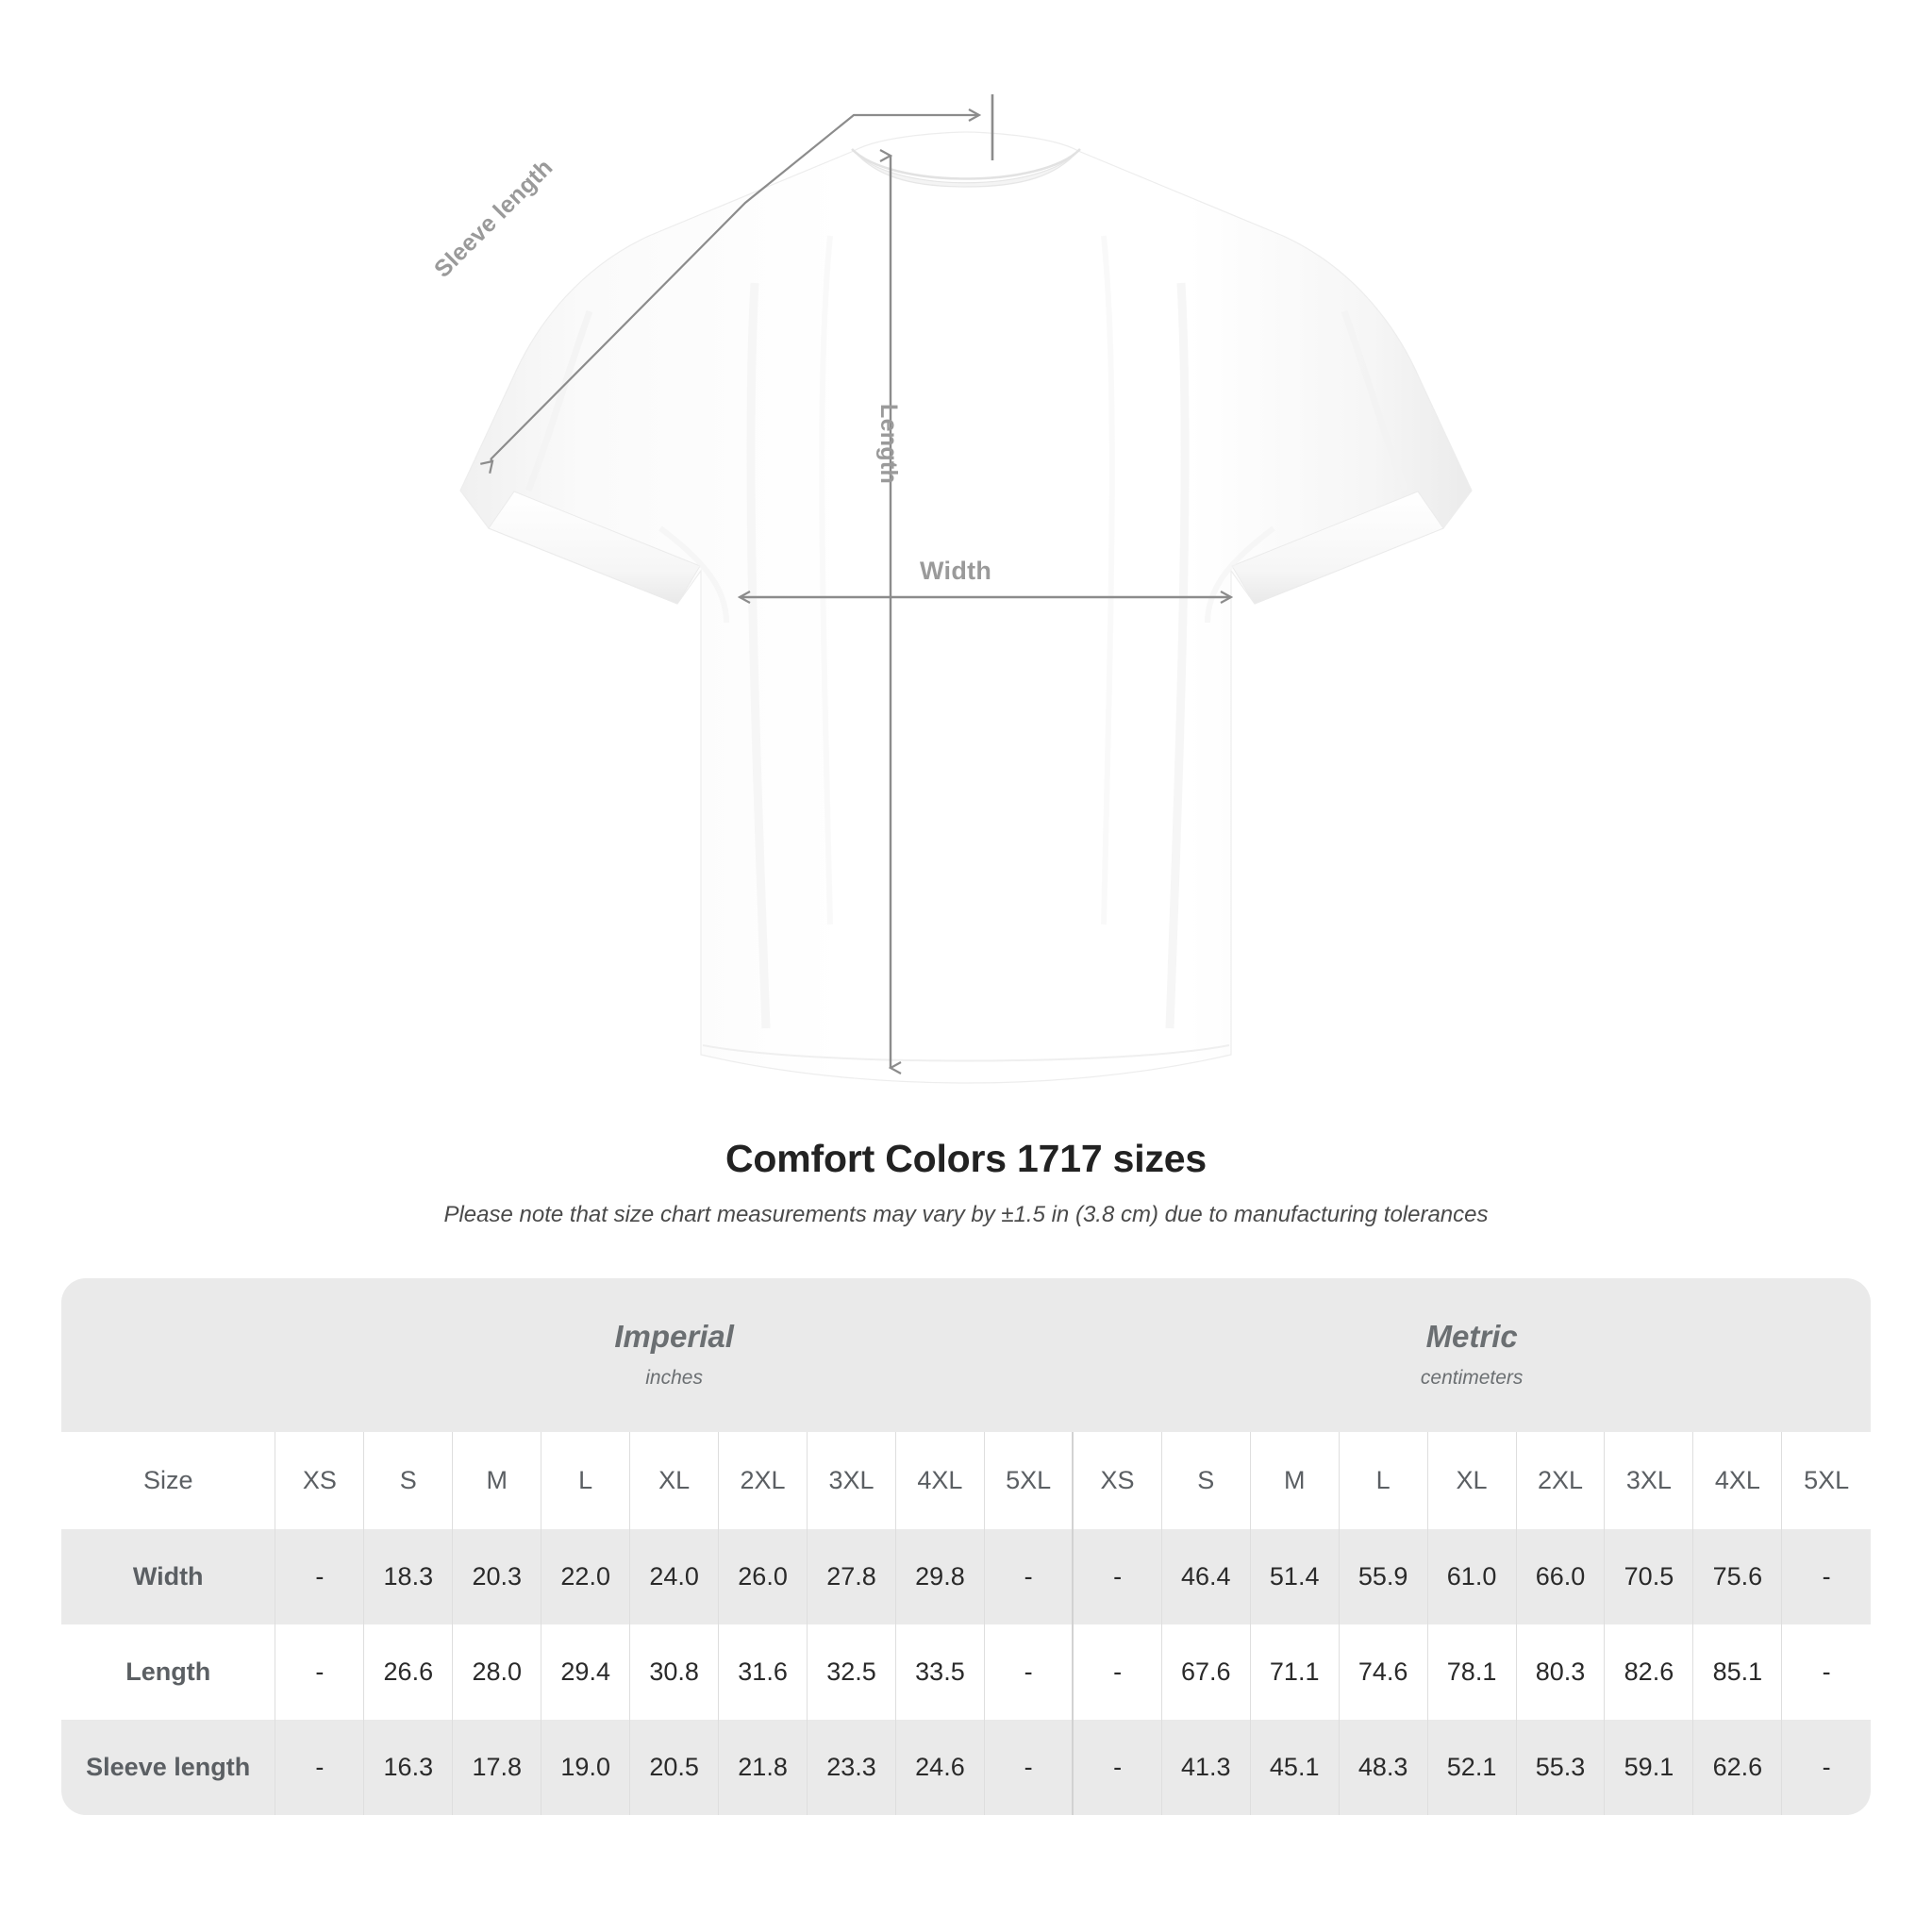 The height and width of the screenshot is (1932, 1932). Describe the element at coordinates (496, 1768) in the screenshot. I see `cell-sleeve-imperial-m: 17.8` at that location.